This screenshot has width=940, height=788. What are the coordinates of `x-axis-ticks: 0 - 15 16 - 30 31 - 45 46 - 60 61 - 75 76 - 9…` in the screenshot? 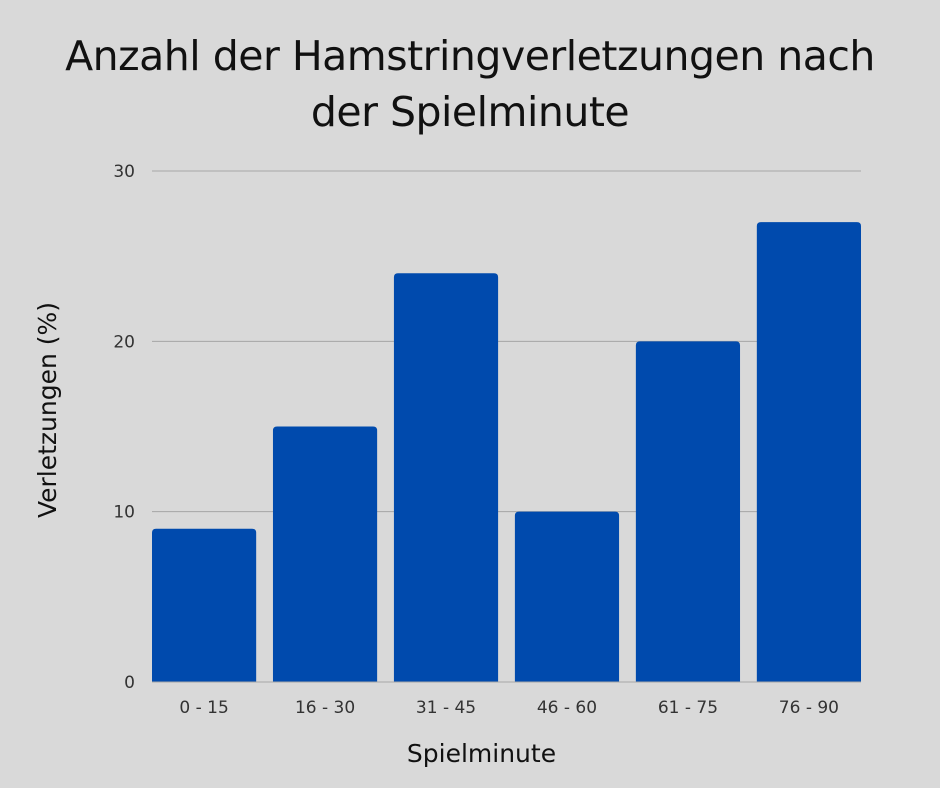 It's located at (509, 708).